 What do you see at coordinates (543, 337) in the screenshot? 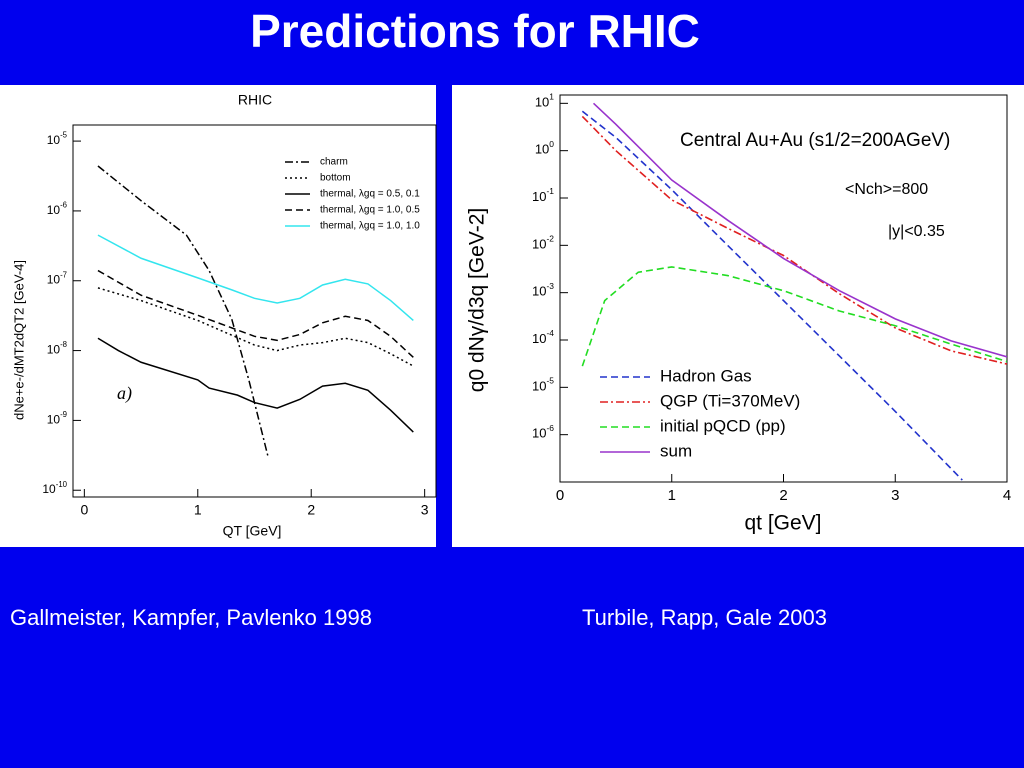
I see `y-tick-label: 10⁻⁴` at bounding box center [543, 337].